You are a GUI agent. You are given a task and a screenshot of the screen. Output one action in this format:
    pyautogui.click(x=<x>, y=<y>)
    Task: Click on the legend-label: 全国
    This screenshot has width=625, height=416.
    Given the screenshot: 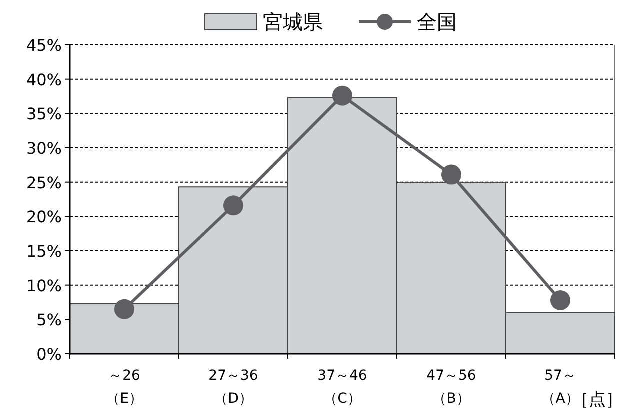 What is the action you would take?
    pyautogui.click(x=437, y=22)
    